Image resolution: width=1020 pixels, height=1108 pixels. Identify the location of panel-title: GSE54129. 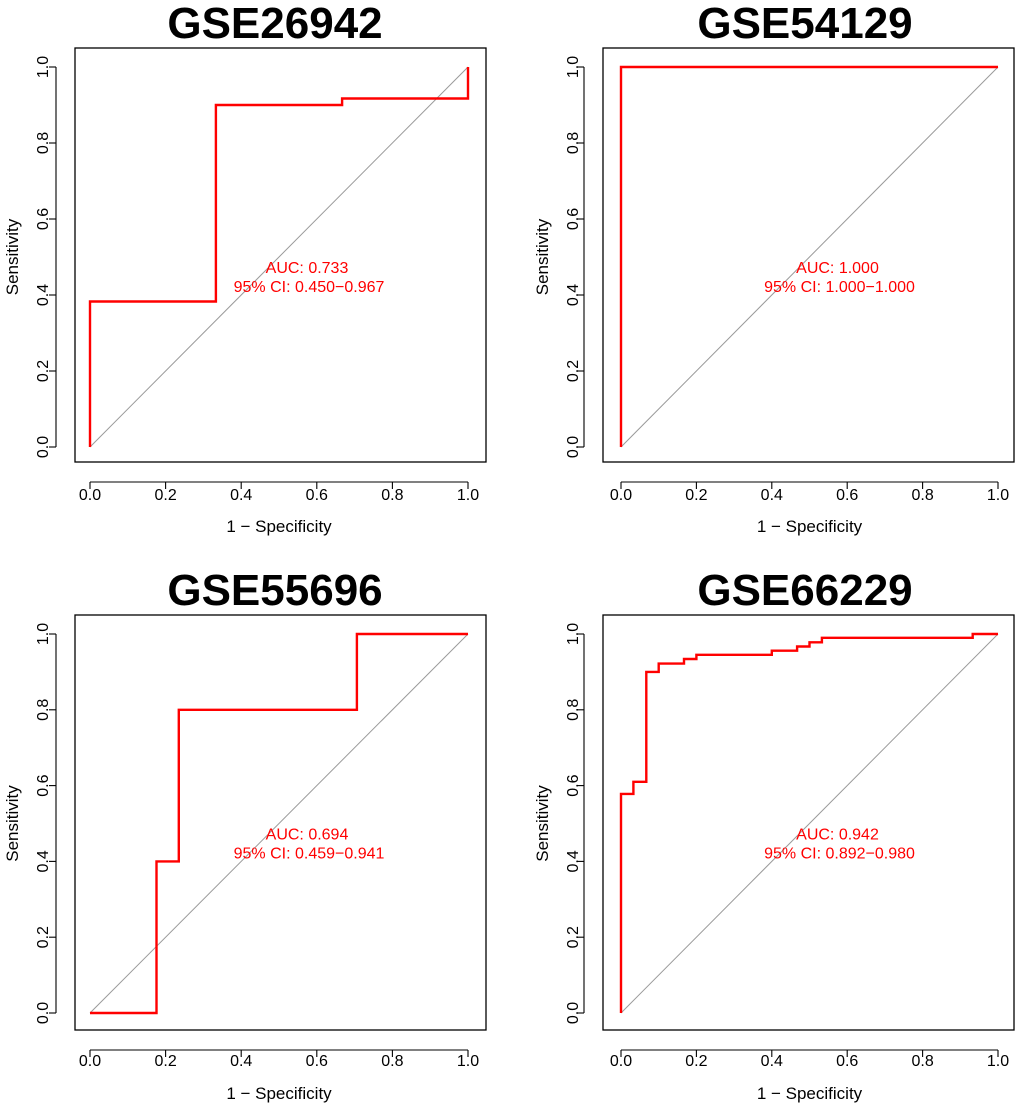
(804, 24).